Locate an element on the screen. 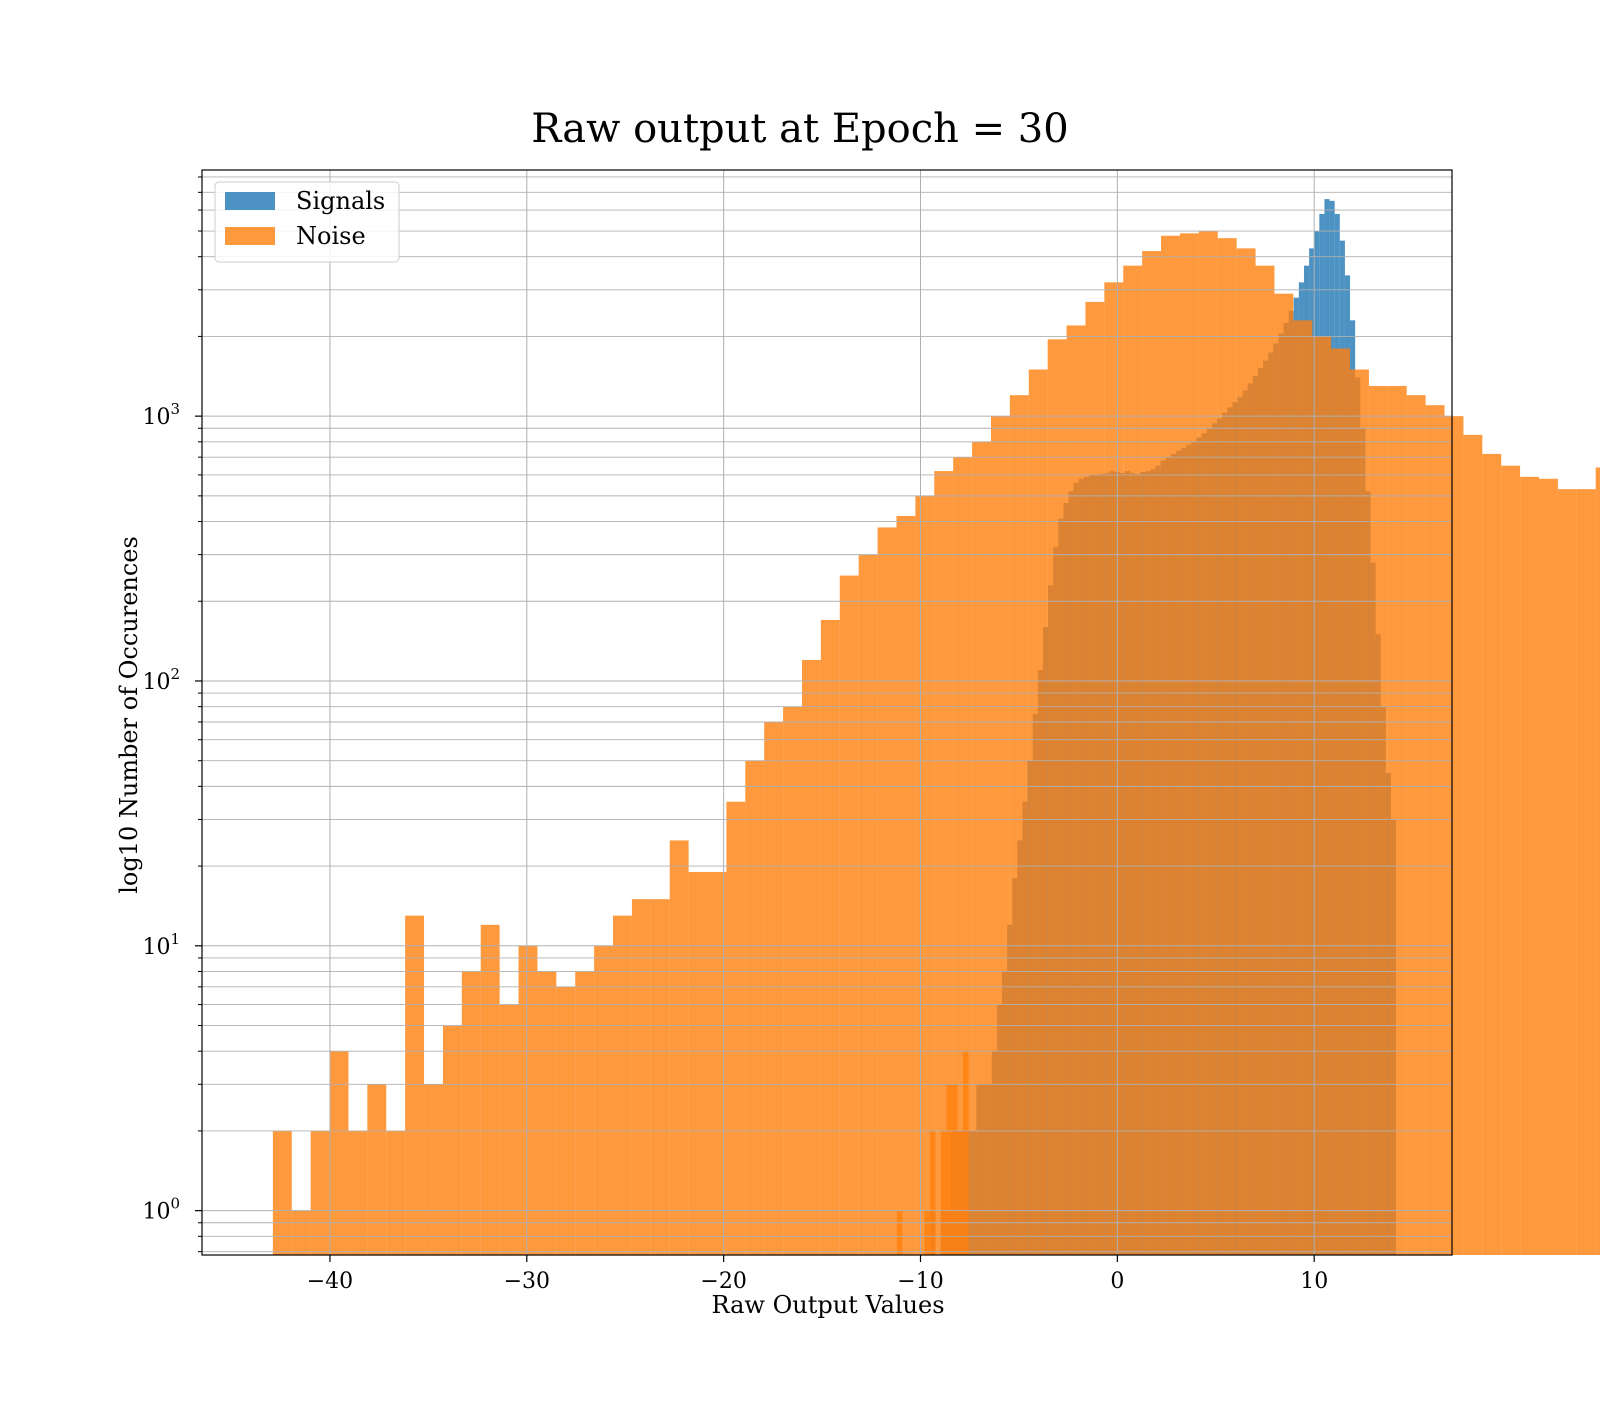 This screenshot has width=1600, height=1405. legend: Signals Noise is located at coordinates (307, 222).